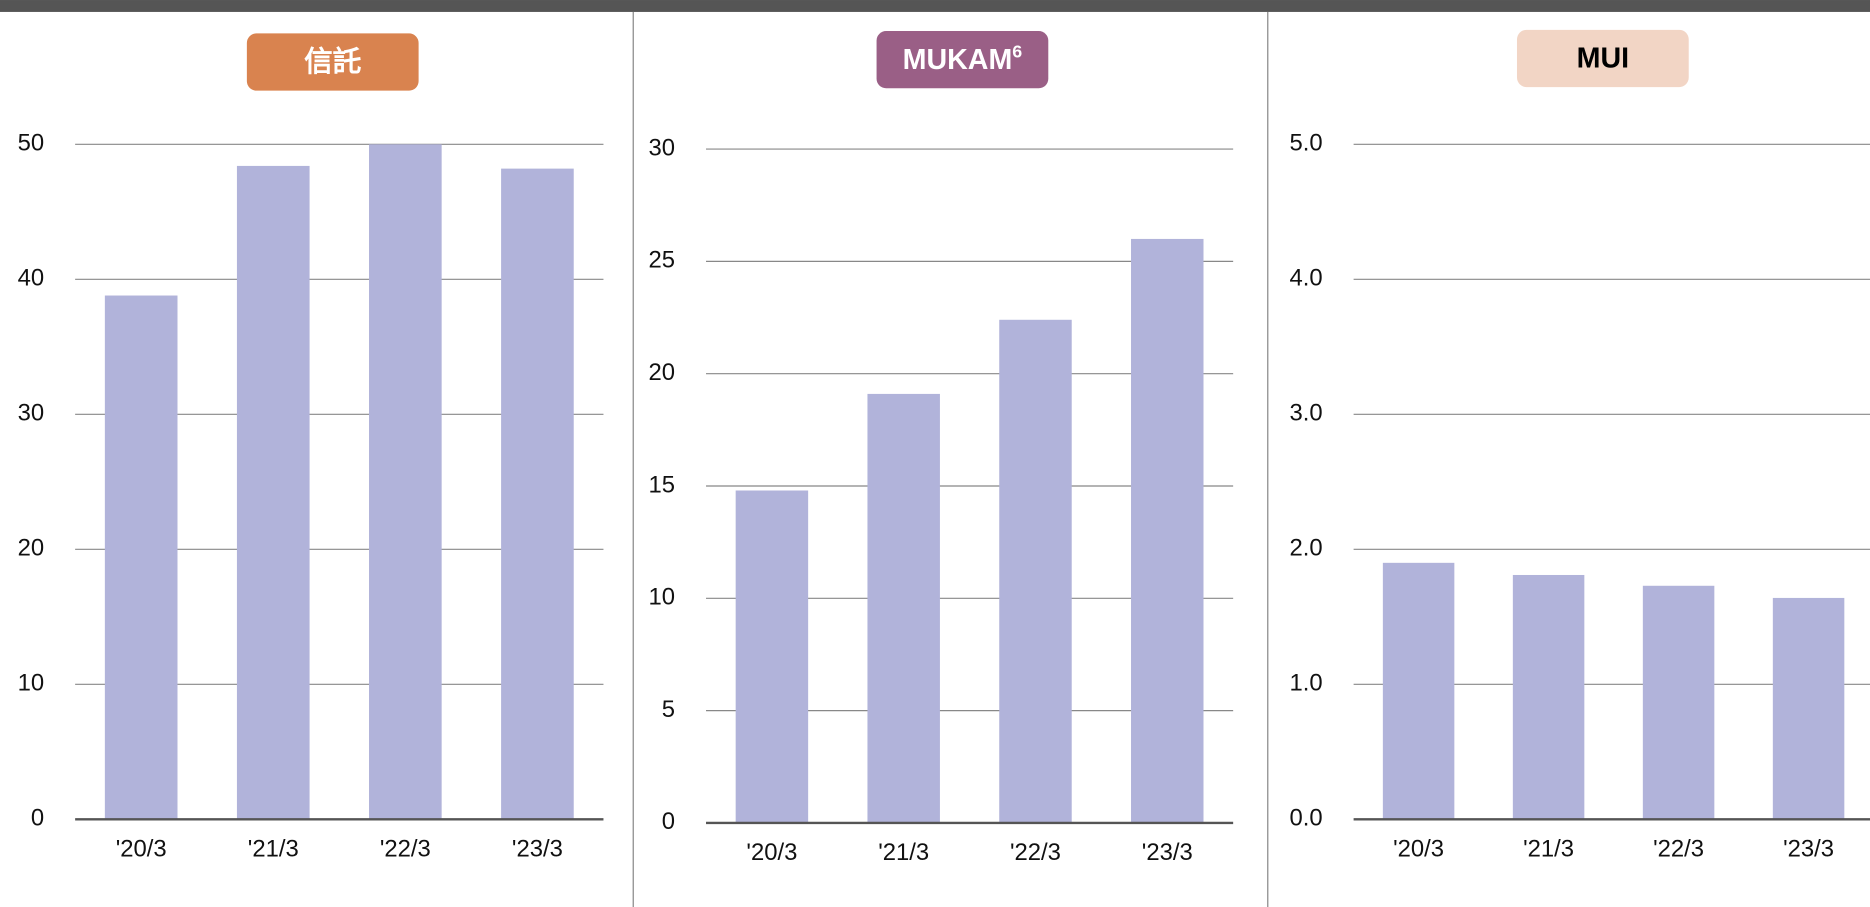 This screenshot has height=907, width=1870. I want to click on chart-title-superscript: 6, so click(1017, 51).